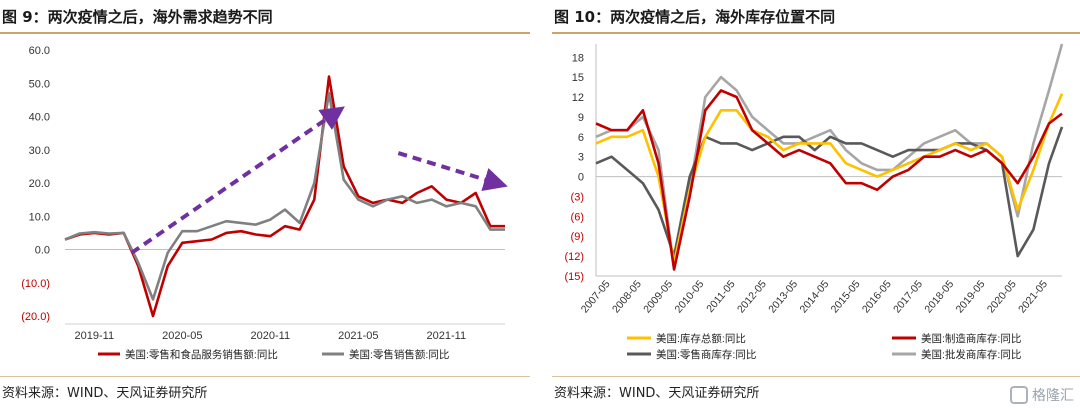 This screenshot has height=409, width=1080. What do you see at coordinates (574, 277) in the screenshot?
I see `y-tick-label: (15)` at bounding box center [574, 277].